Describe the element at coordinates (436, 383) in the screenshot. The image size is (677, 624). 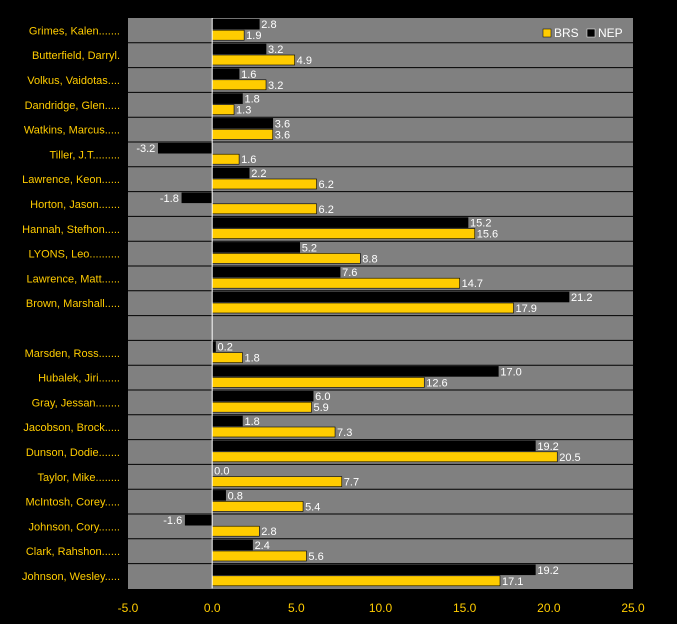
I see `value-label-brs-hubalek-jiri: 12.6` at that location.